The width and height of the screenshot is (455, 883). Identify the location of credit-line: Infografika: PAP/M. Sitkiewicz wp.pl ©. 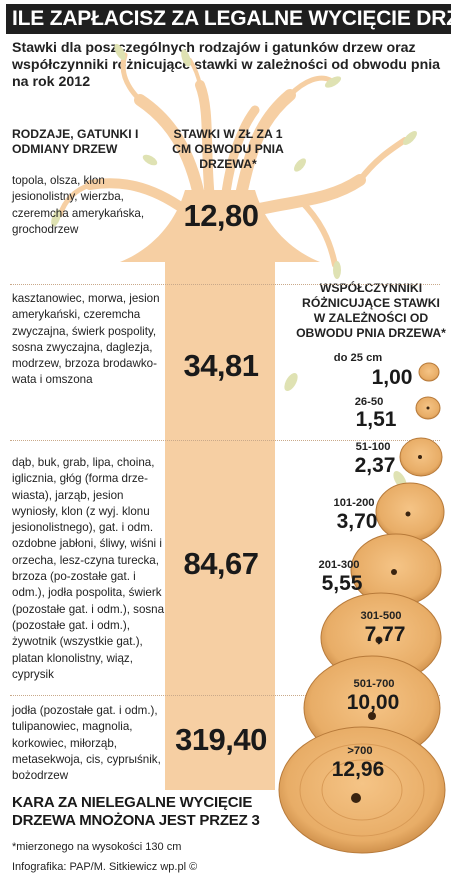
(105, 867).